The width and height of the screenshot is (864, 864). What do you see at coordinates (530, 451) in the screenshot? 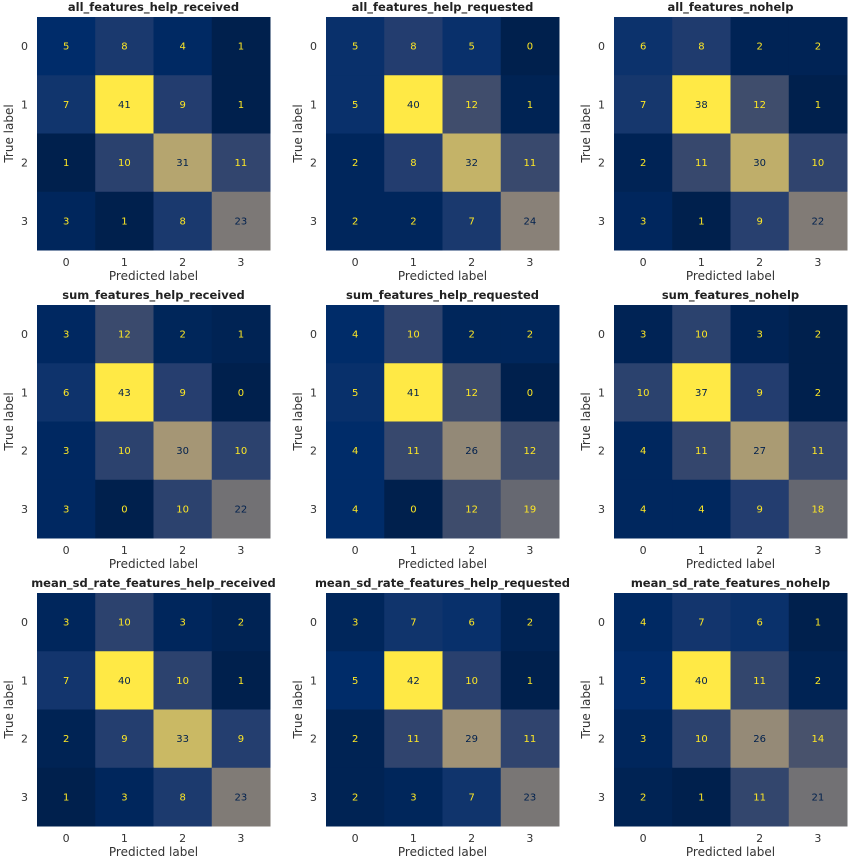
I see `cell-value-label: 12` at bounding box center [530, 451].